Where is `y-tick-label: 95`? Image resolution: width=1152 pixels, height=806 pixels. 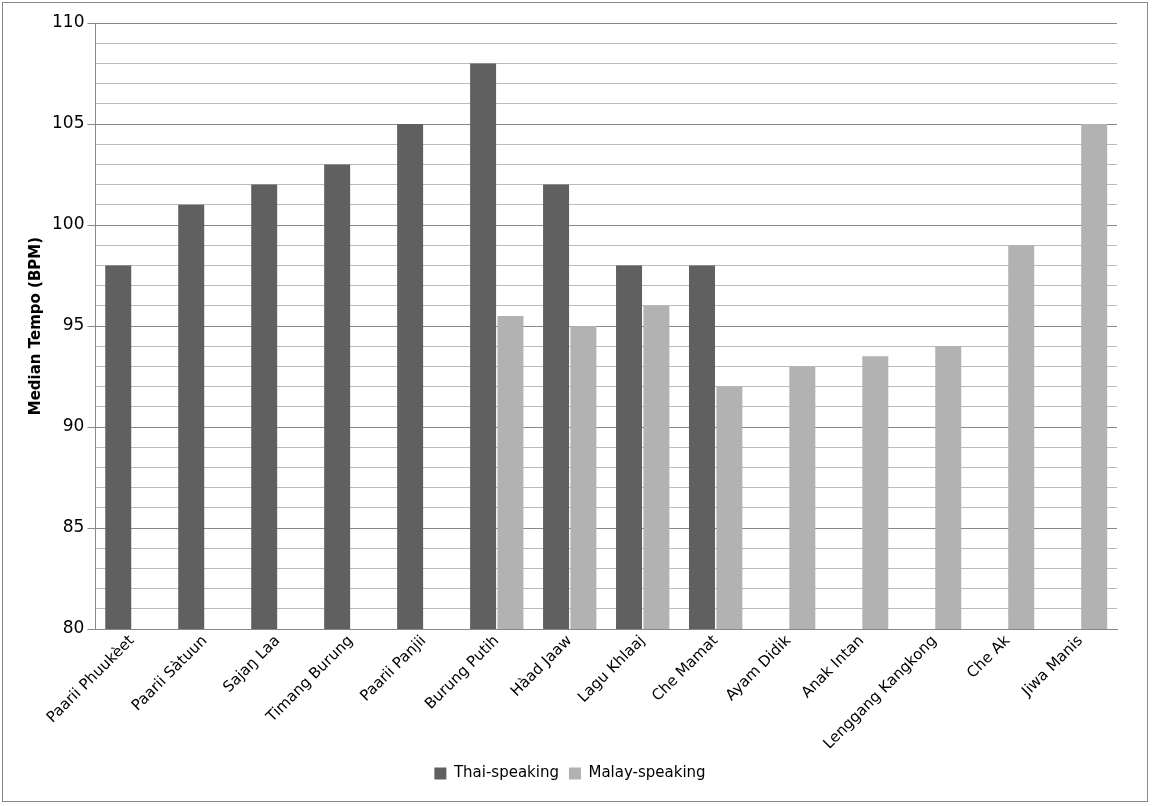 y-tick-label: 95 is located at coordinates (73, 324).